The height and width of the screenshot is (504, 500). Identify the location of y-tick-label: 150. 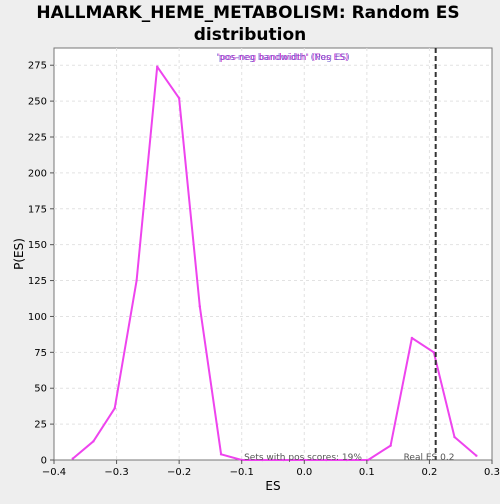
(37, 245).